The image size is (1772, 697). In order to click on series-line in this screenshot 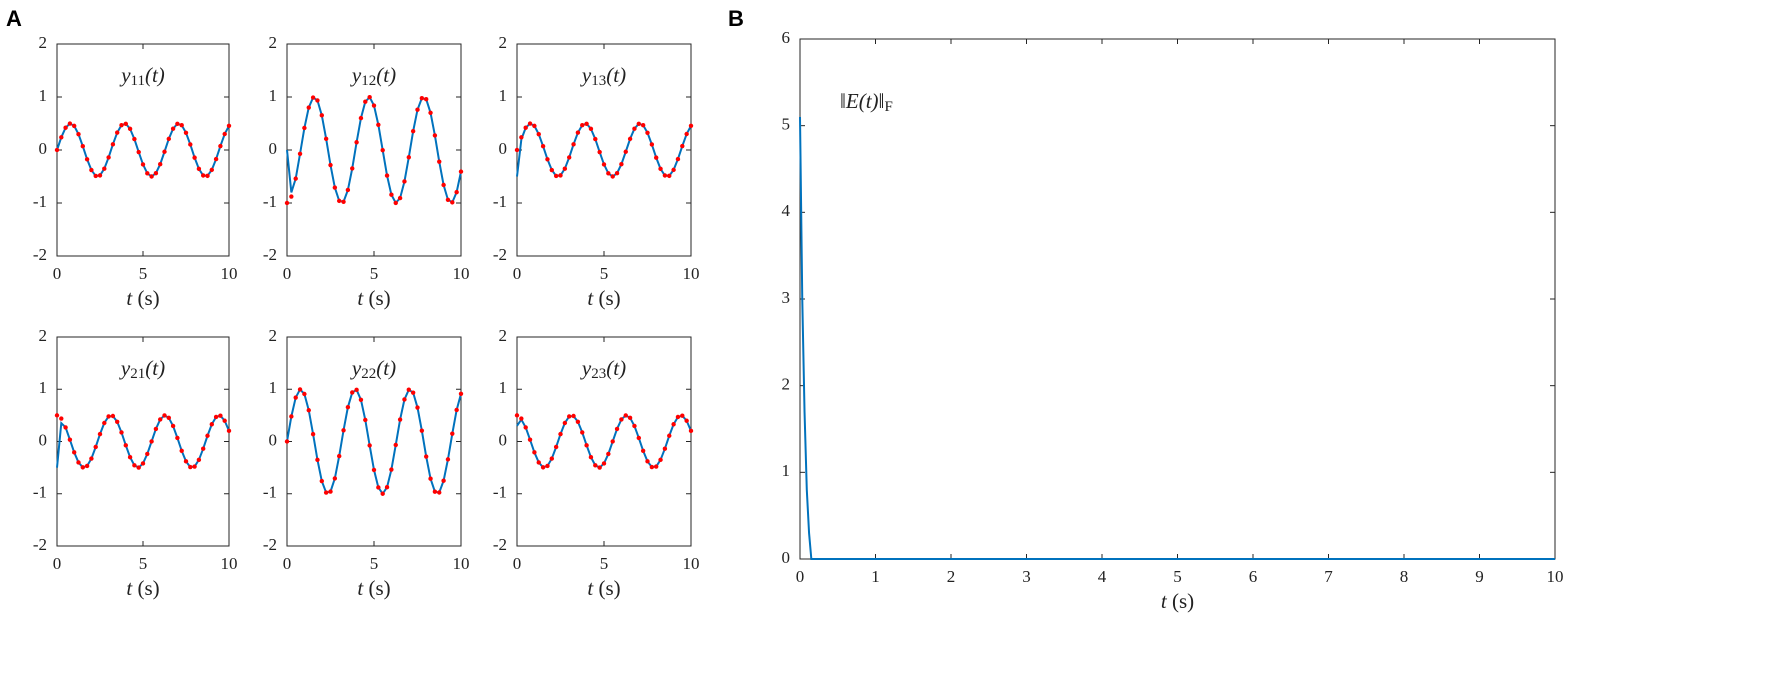, I will do `click(143, 441)`.